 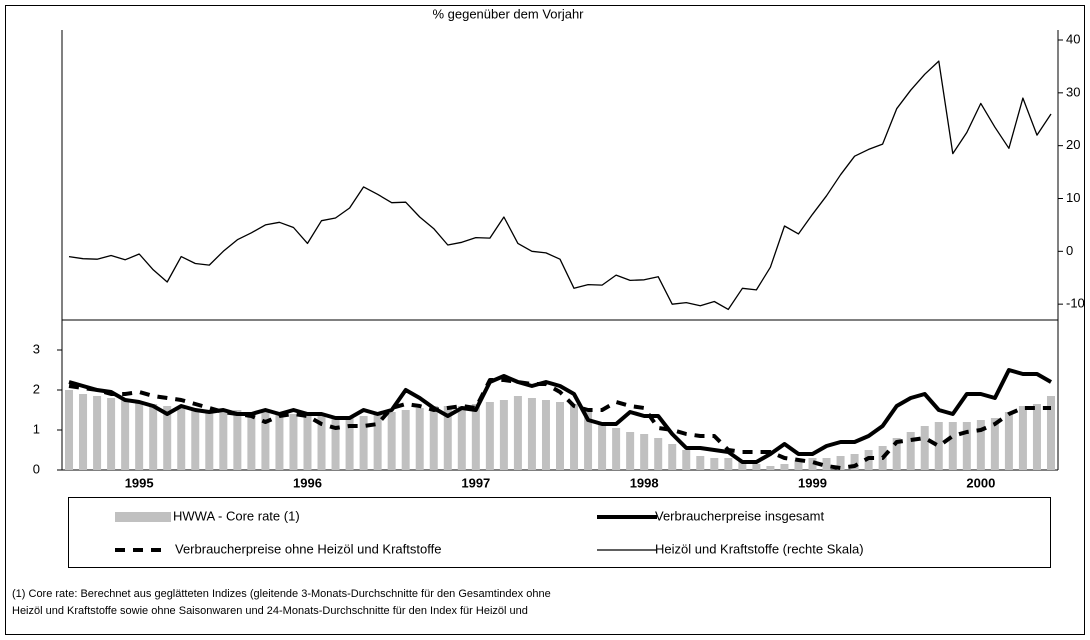 I want to click on legend-label: Verbraucherpreise insgesamt, so click(x=739, y=515).